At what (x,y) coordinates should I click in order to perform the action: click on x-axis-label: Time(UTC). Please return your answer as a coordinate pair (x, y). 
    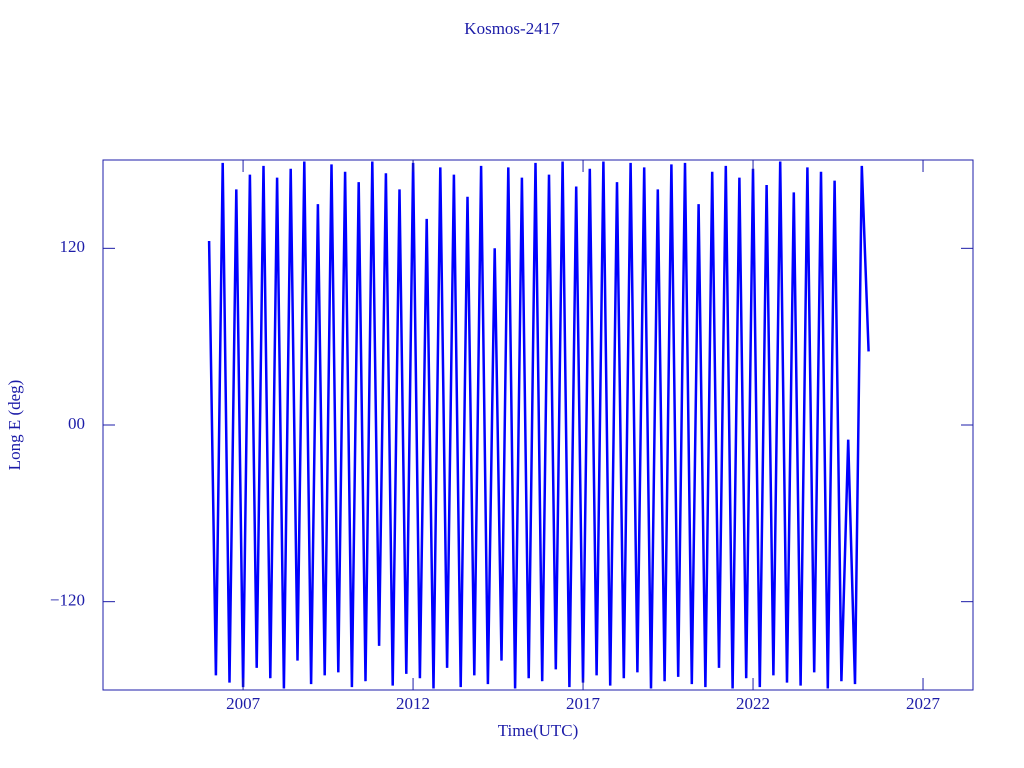
    Looking at the image, I should click on (538, 730).